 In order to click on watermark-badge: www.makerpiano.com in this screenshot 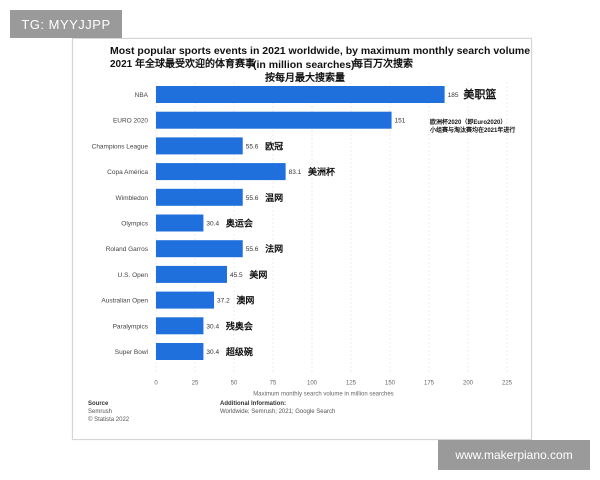, I will do `click(514, 455)`.